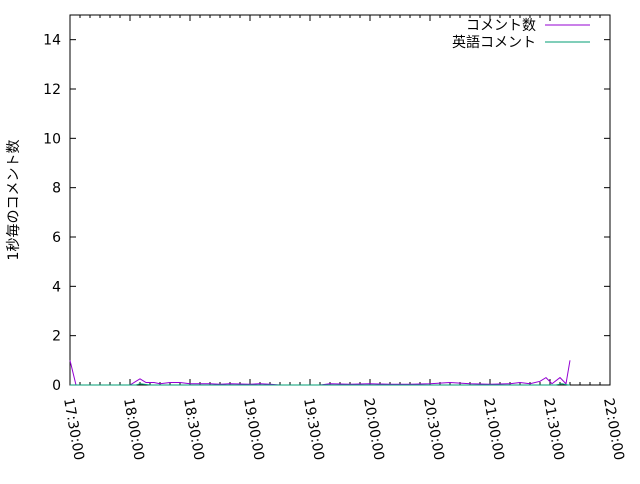  Describe the element at coordinates (494, 42) in the screenshot. I see `legend-label: 英語コメント` at that location.